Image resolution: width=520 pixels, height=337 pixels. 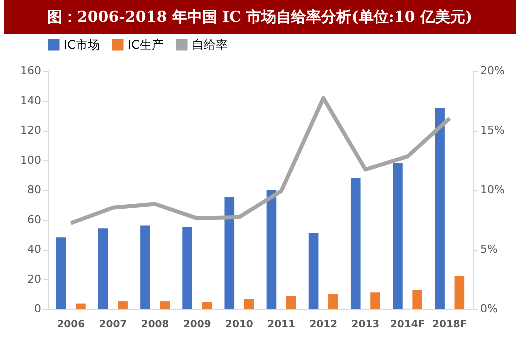 What do you see at coordinates (35, 279) in the screenshot?
I see `y-tick-label: 20` at bounding box center [35, 279].